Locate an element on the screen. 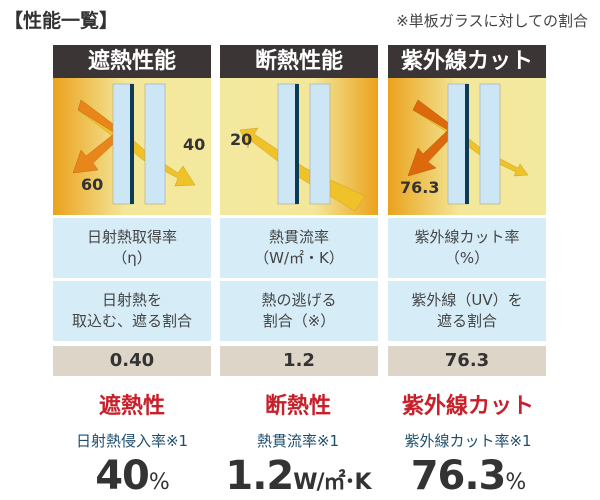 The image size is (600, 500). summary-label: 紫外線カット is located at coordinates (467, 406).